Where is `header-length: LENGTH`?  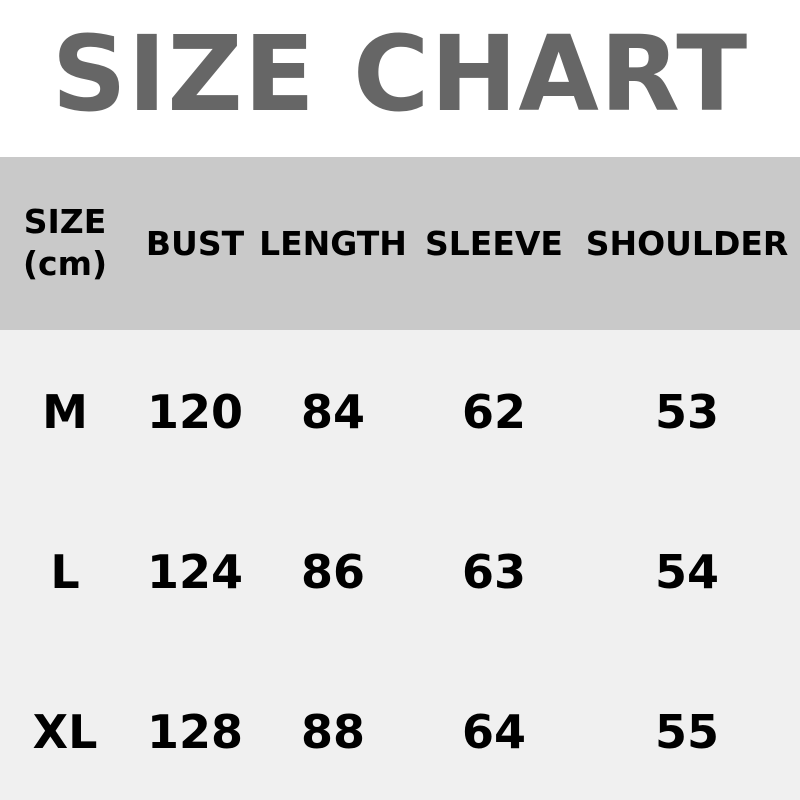
header-length: LENGTH is located at coordinates (333, 243).